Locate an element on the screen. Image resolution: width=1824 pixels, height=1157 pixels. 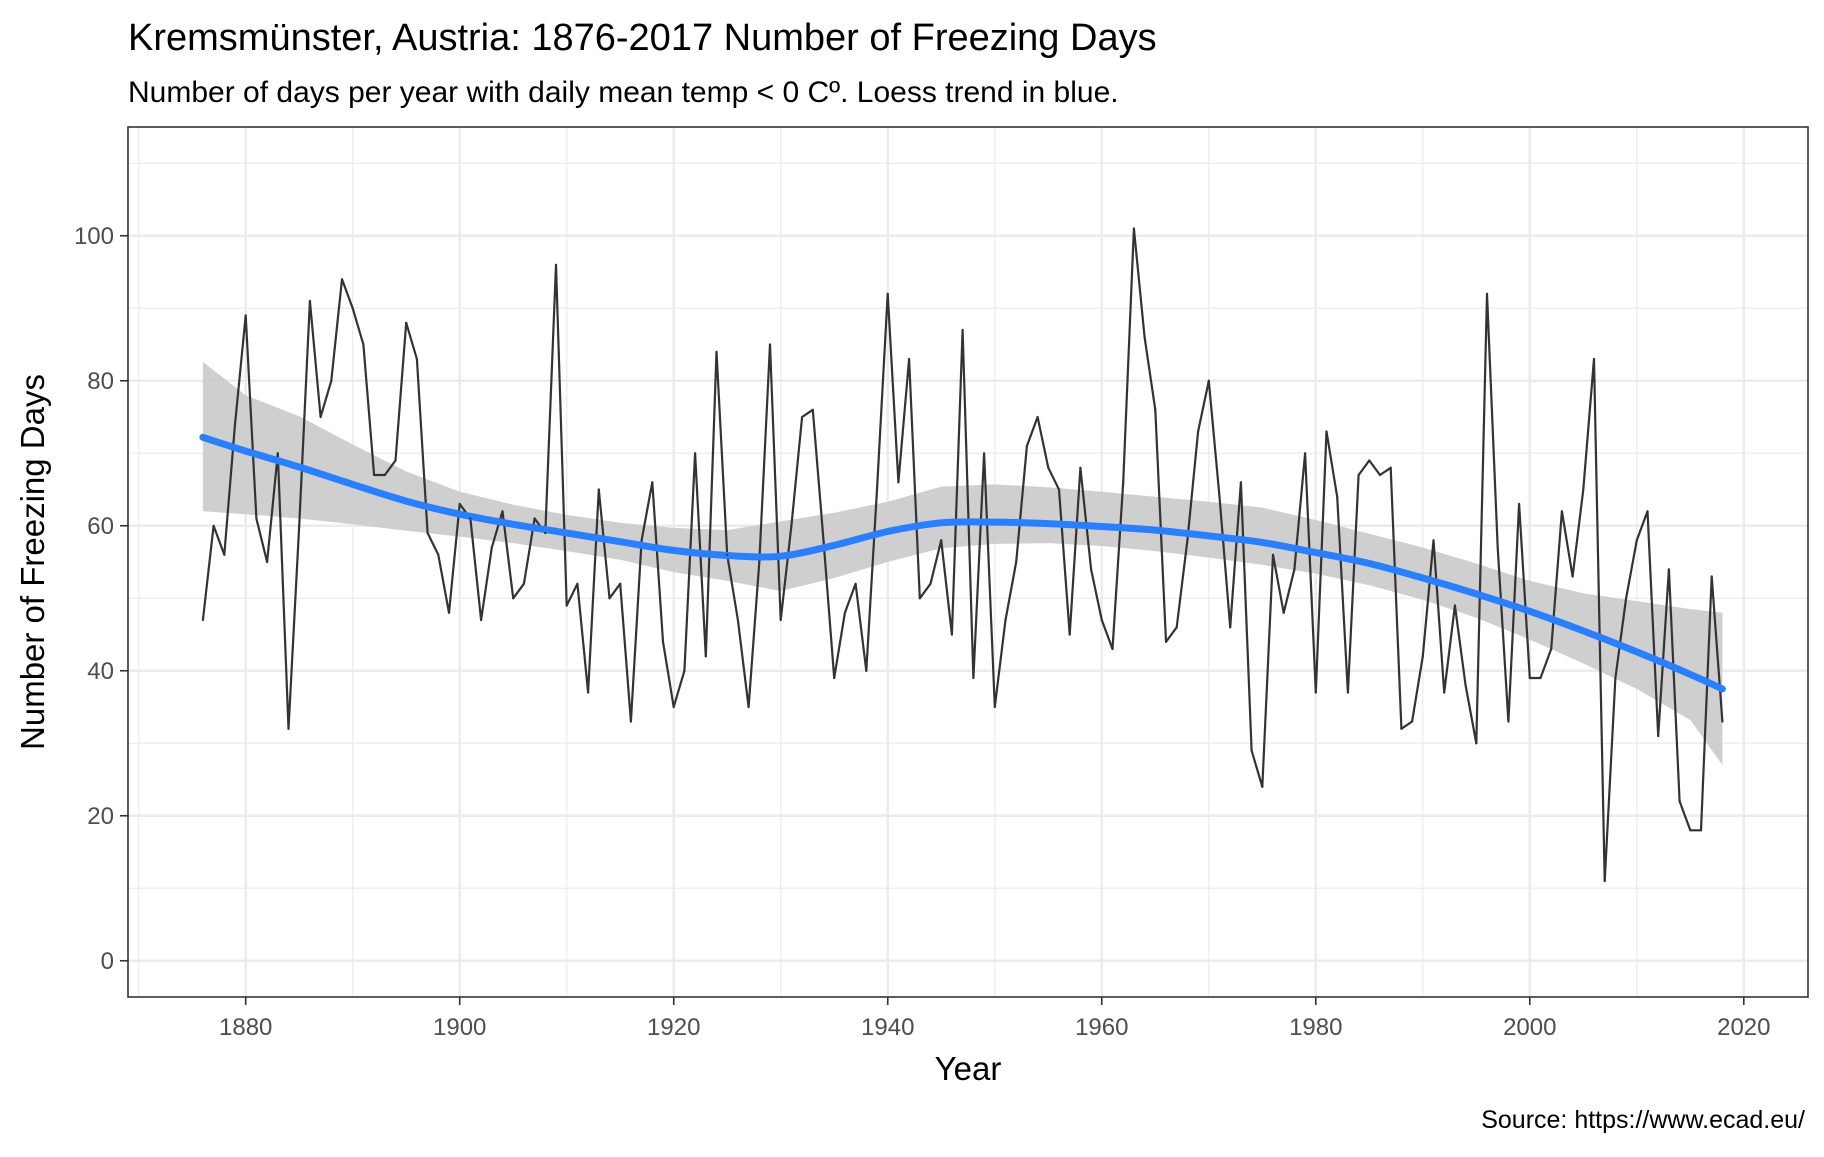
x-tick-label: 1940 is located at coordinates (887, 1027).